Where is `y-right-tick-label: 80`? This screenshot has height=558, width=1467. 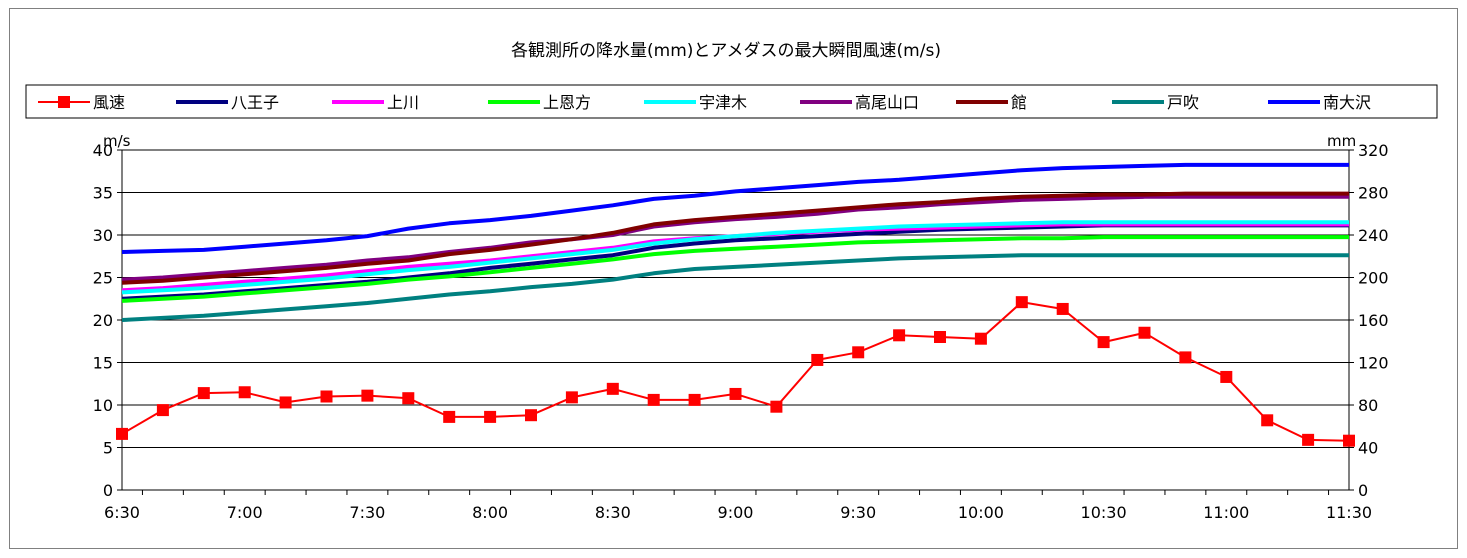
y-right-tick-label: 80 is located at coordinates (1368, 405).